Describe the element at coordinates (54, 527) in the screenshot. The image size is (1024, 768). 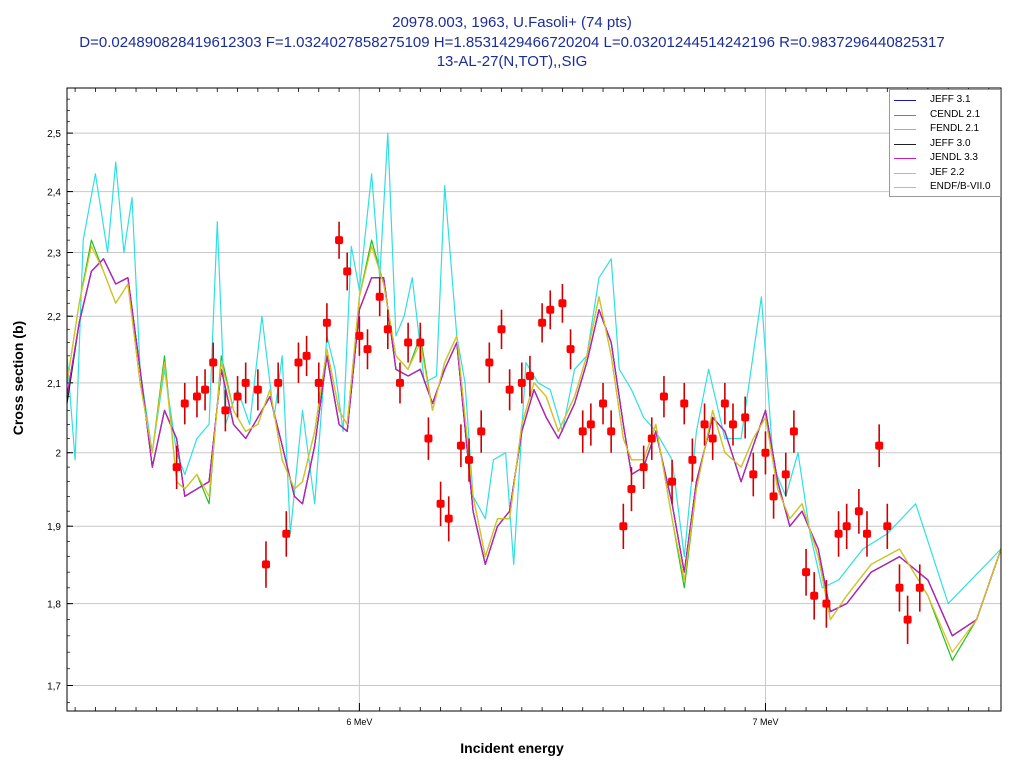
I see `y-tick-label: 1,9` at that location.